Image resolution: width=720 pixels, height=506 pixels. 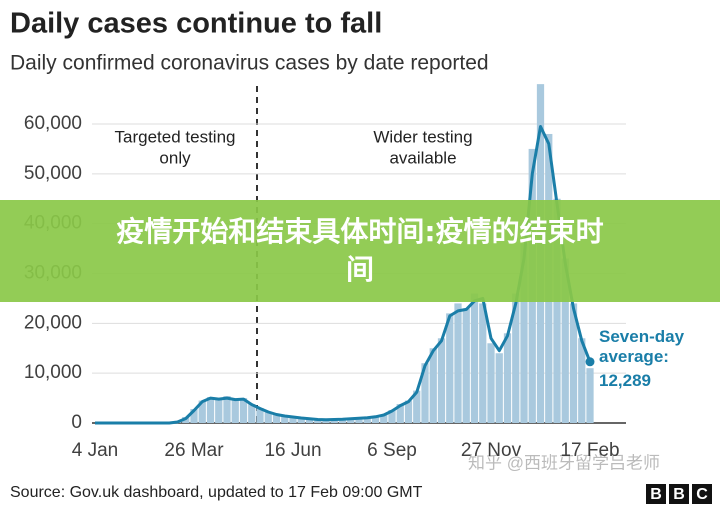 What do you see at coordinates (491, 450) in the screenshot?
I see `x-tick-label: 27 Nov` at bounding box center [491, 450].